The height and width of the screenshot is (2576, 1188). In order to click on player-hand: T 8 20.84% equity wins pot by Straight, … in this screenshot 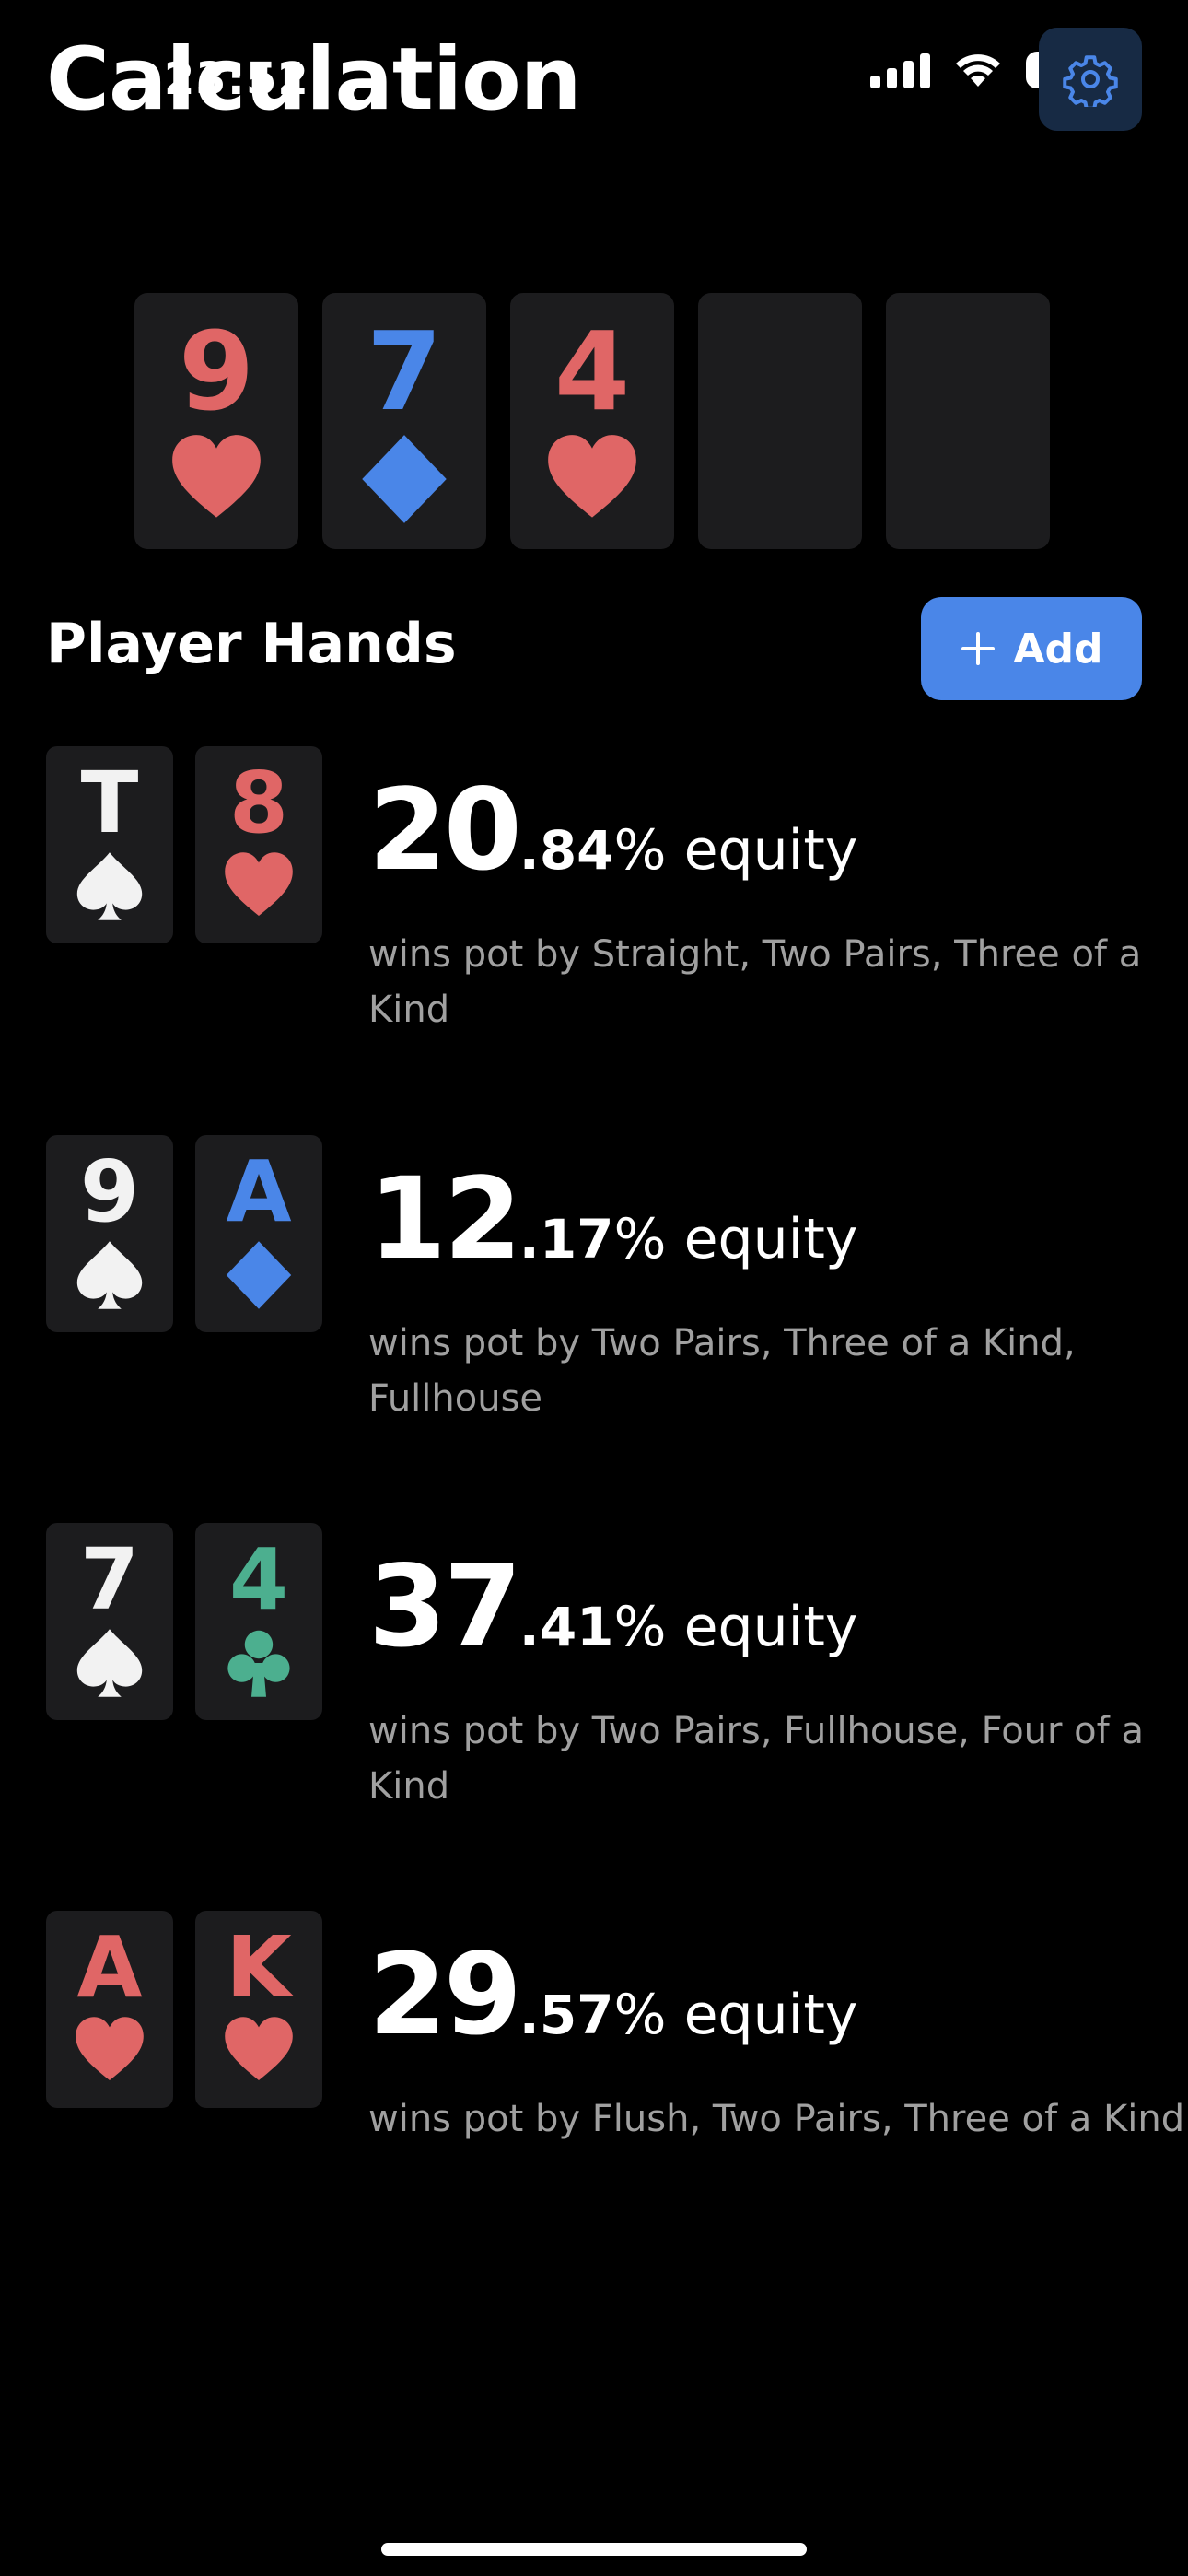, I will do `click(594, 888)`.